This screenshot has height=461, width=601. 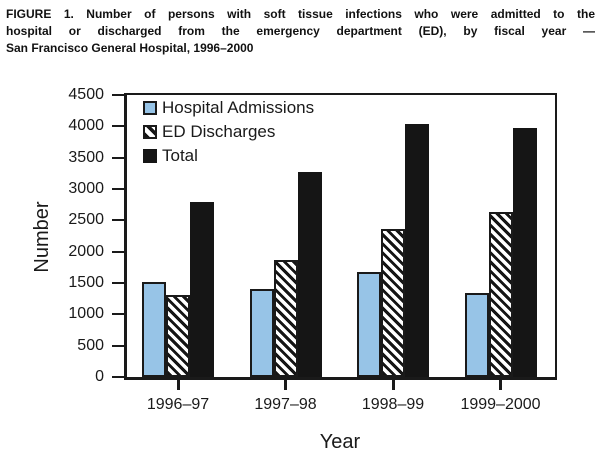 I want to click on x-category-label-1997–98: 1997–98, so click(x=285, y=404).